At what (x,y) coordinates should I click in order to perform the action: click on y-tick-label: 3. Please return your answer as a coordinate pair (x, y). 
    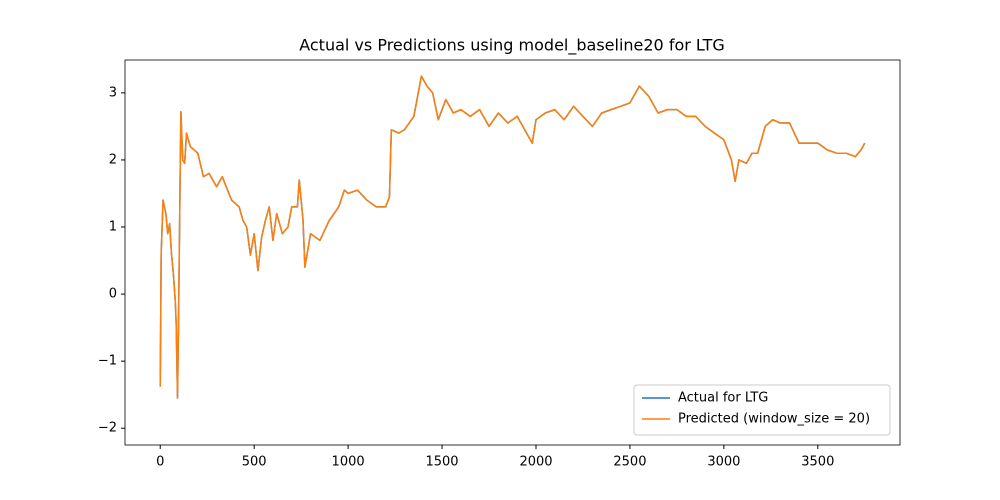
    Looking at the image, I should click on (113, 92).